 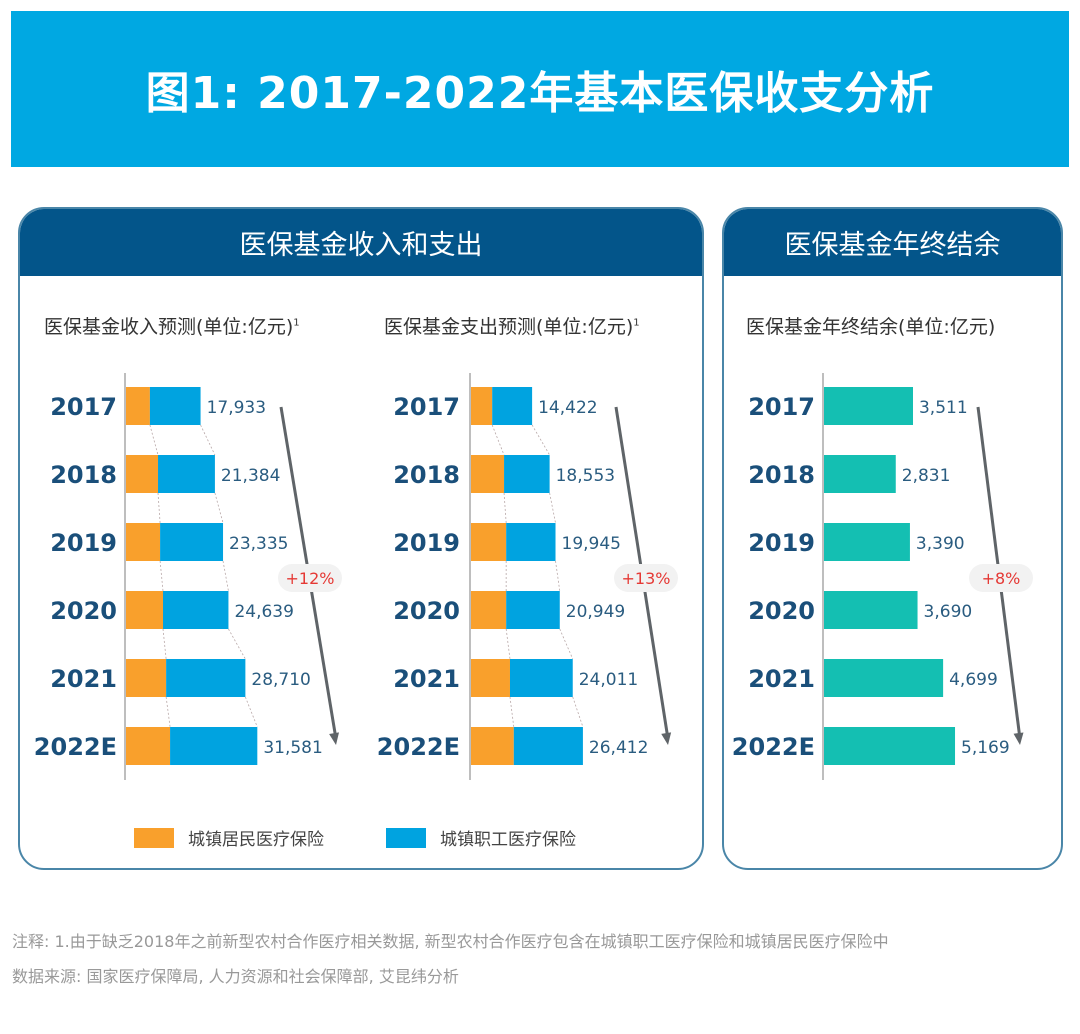 What do you see at coordinates (567, 408) in the screenshot?
I see `value-label: 14,422` at bounding box center [567, 408].